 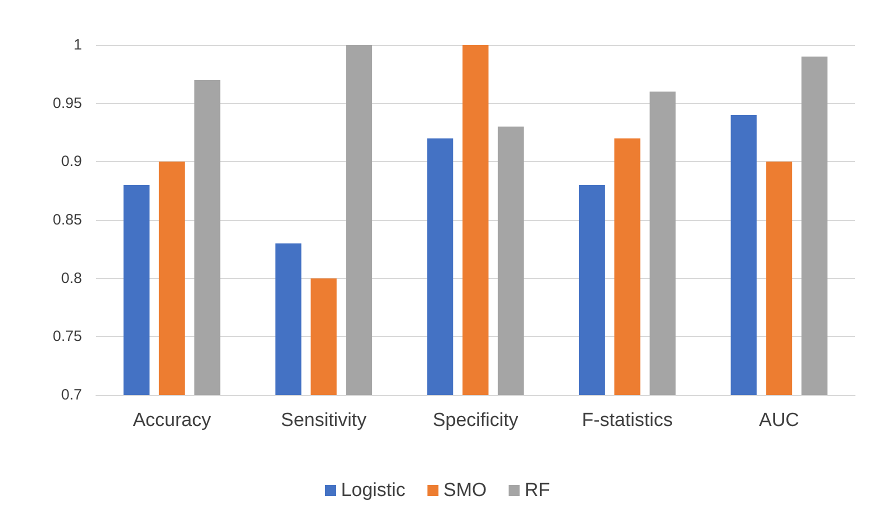 What do you see at coordinates (67, 220) in the screenshot?
I see `y-tick-label: 0.85` at bounding box center [67, 220].